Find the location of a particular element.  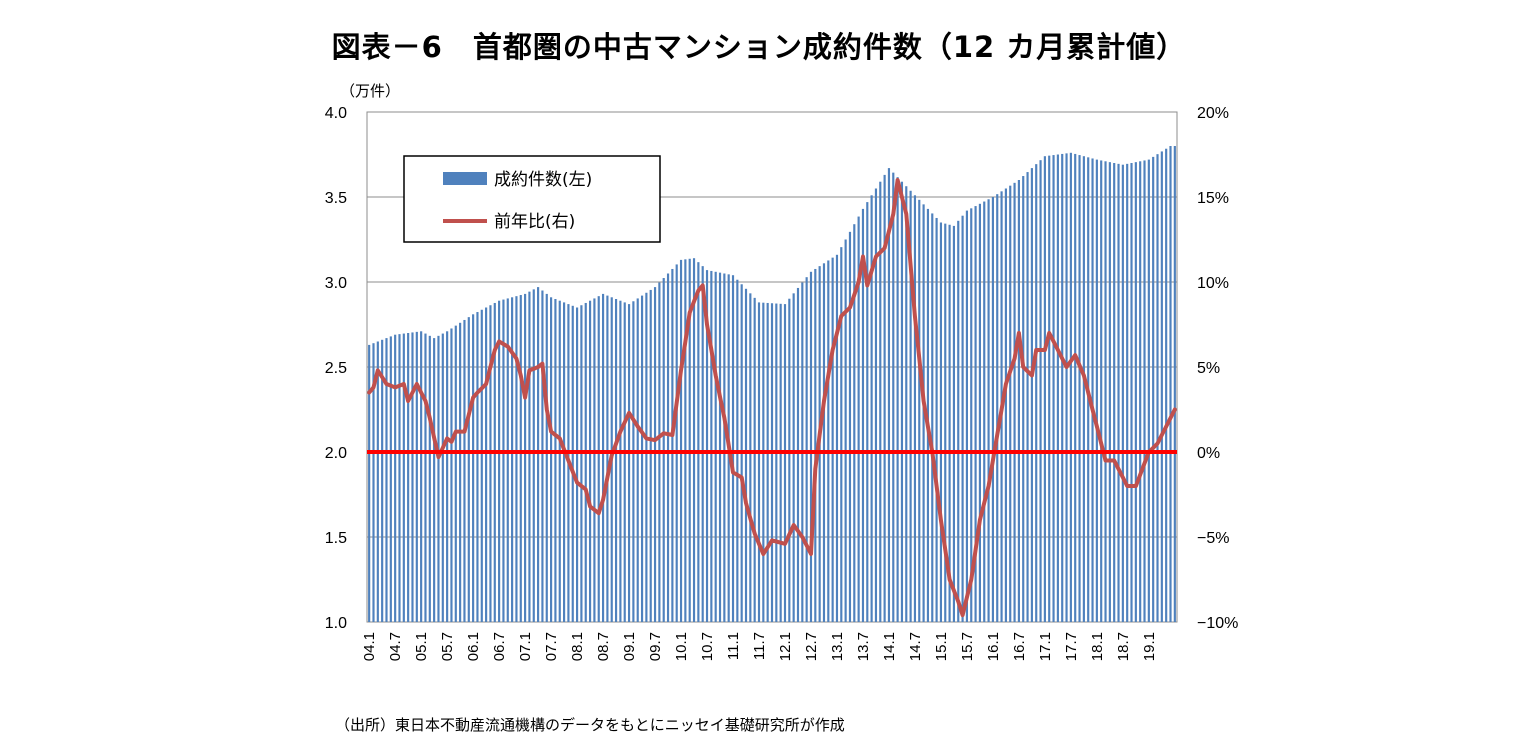

x-tick-label: 13.1 is located at coordinates (837, 646).